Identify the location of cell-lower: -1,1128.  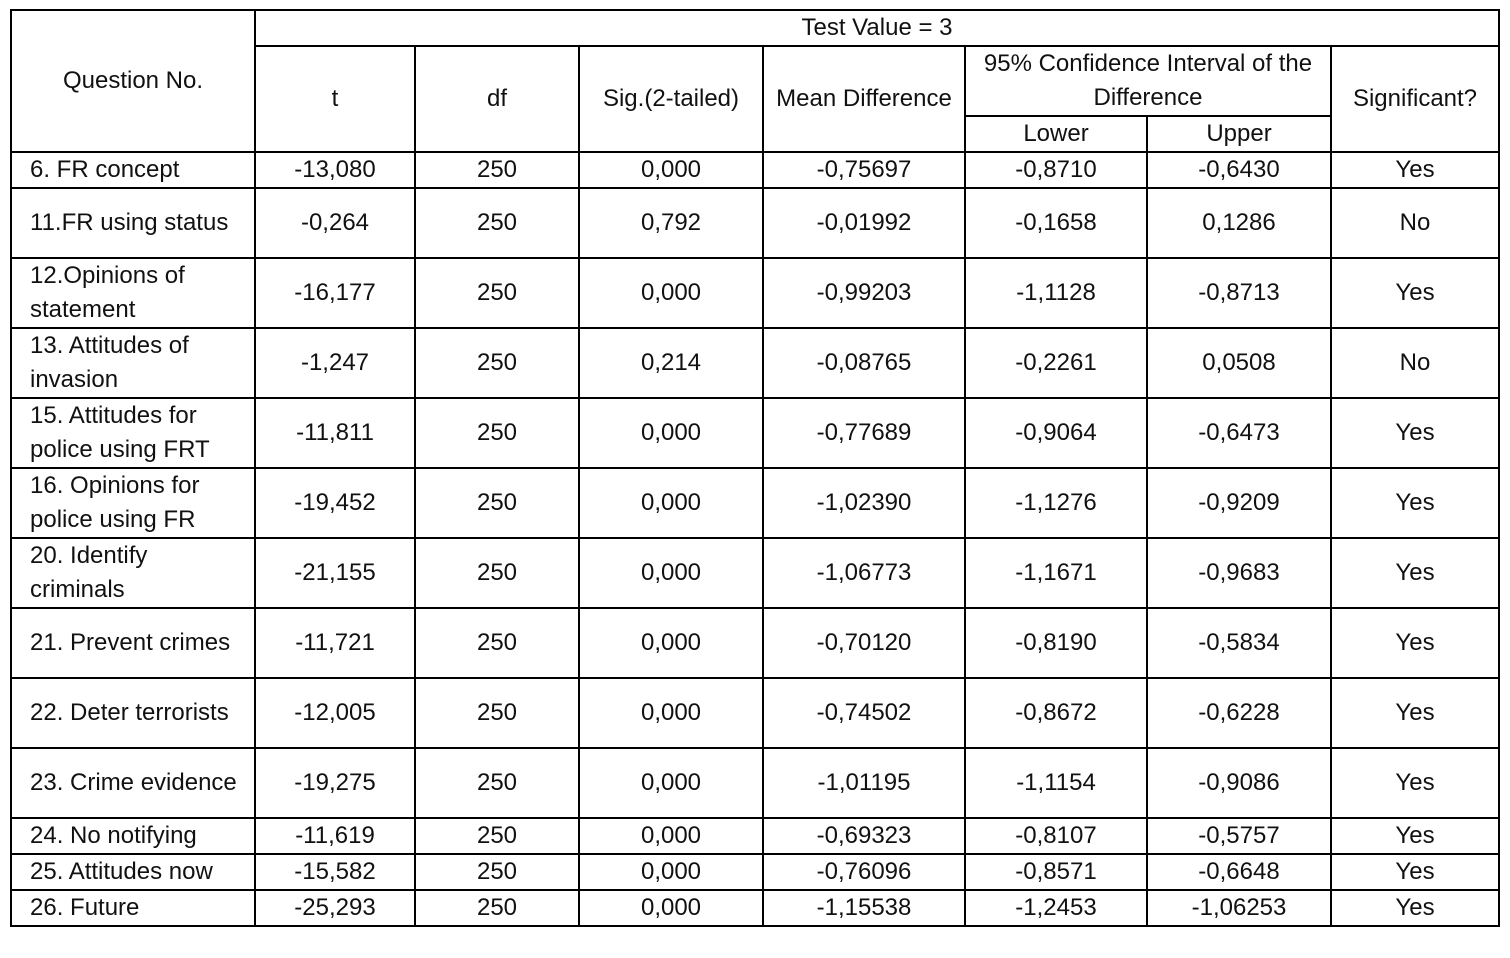
(1056, 293).